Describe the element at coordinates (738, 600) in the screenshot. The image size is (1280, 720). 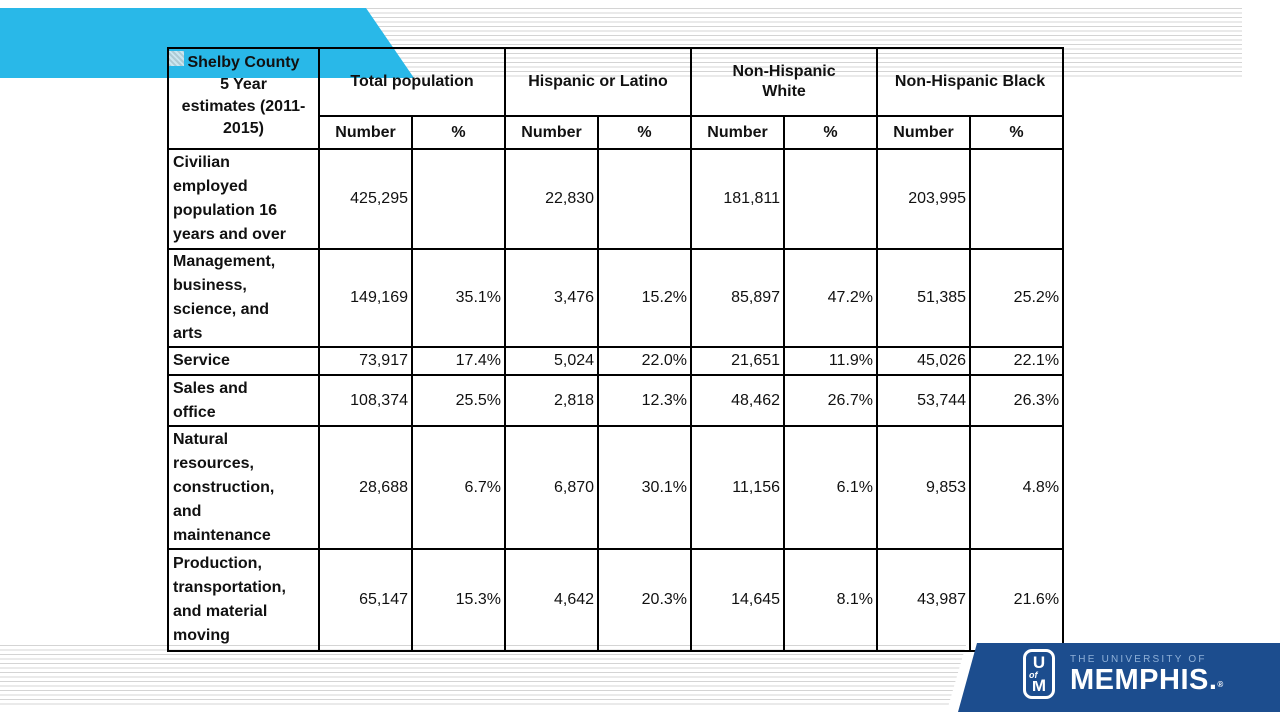
I see `cell-value: 14,645` at that location.